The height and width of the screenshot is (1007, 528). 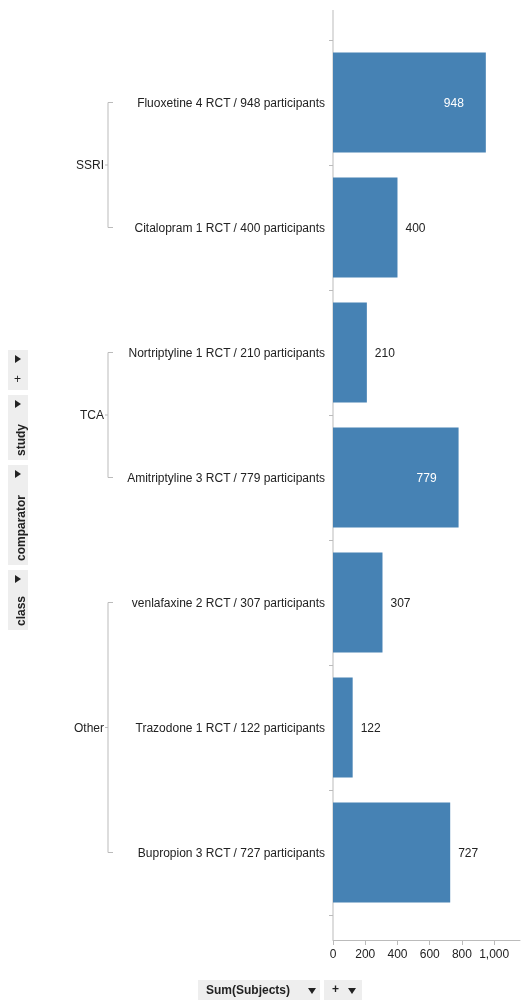 I want to click on y-tick-label: Trazodone 1 RCT / 122 participants, so click(x=230, y=727).